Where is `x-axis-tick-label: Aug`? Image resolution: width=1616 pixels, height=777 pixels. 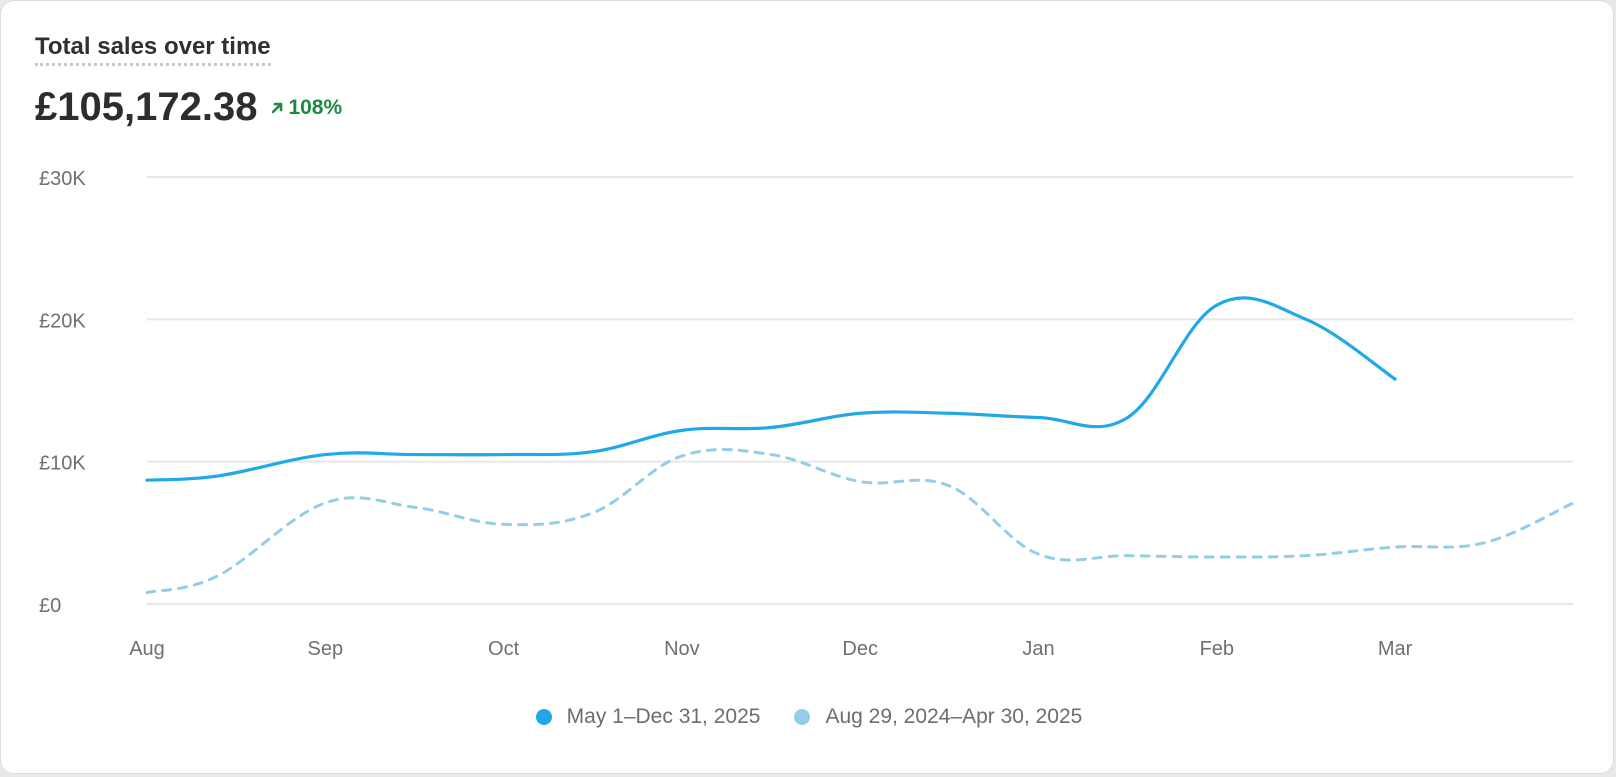 x-axis-tick-label: Aug is located at coordinates (147, 649).